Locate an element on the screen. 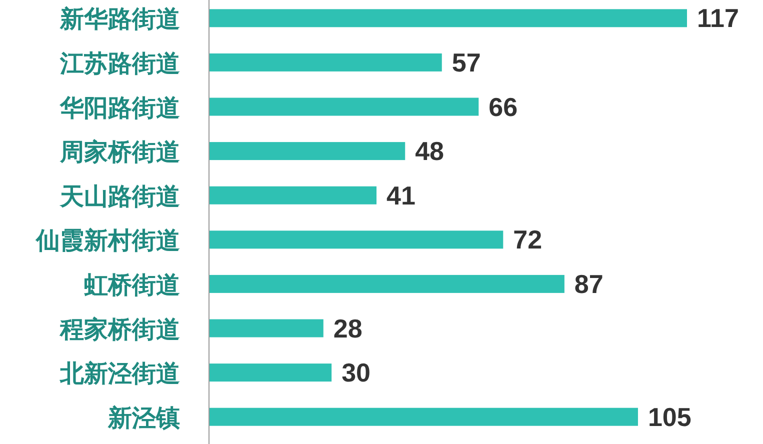  data-label: 57 is located at coordinates (466, 62).